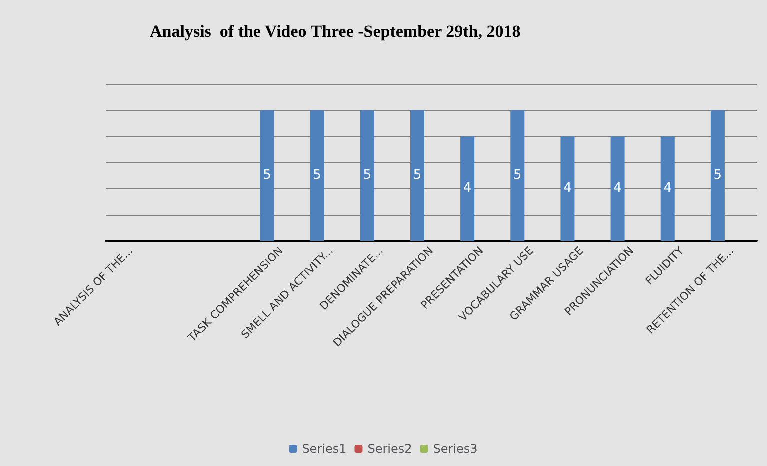  Describe the element at coordinates (390, 449) in the screenshot. I see `legend-label: Series2` at that location.